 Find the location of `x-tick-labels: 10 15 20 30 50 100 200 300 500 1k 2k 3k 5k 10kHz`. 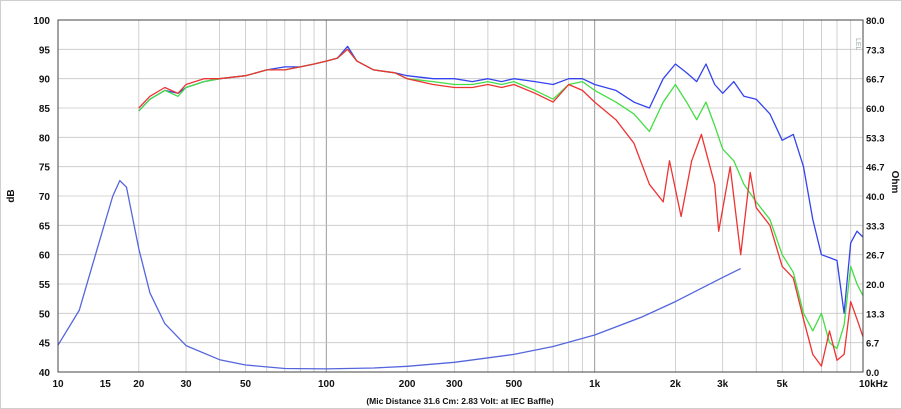

x-tick-labels: 10 15 20 30 50 100 200 300 500 1k 2k 3k 5k 10kHz is located at coordinates (469, 384).